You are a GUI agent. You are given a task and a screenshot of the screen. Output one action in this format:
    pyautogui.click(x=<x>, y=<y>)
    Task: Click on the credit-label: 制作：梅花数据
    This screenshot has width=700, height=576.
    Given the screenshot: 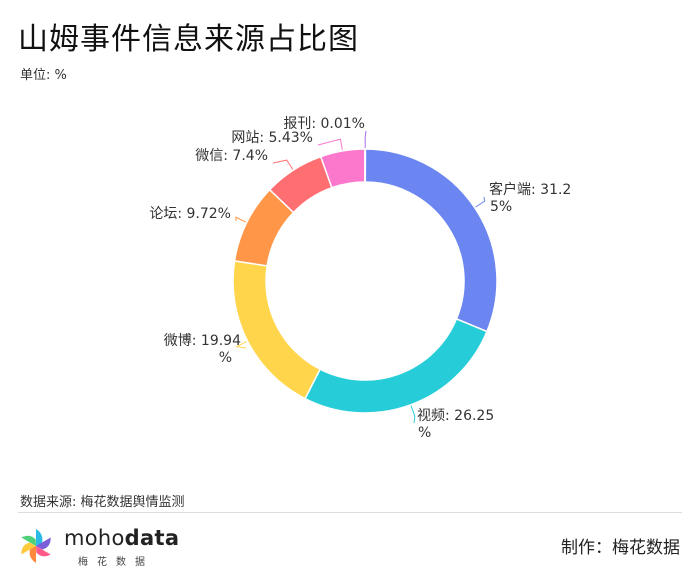 What is the action you would take?
    pyautogui.click(x=620, y=548)
    